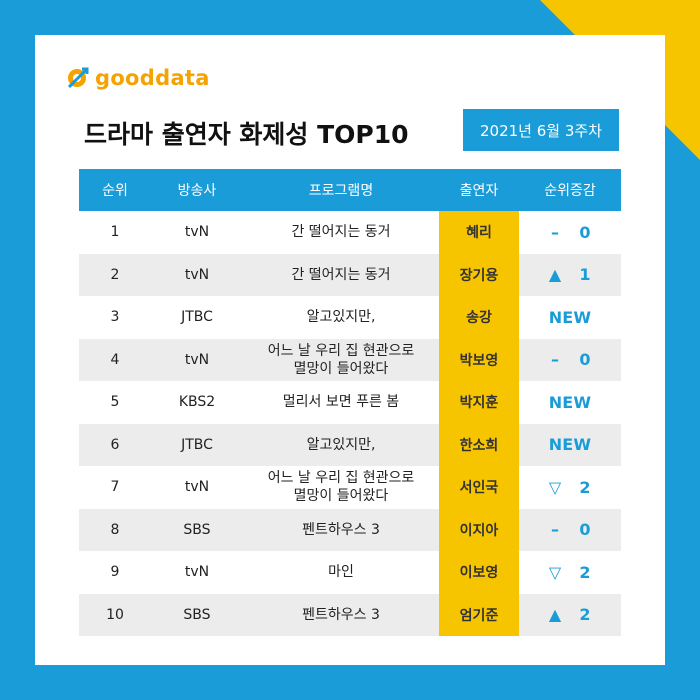  I want to click on gooddata-logo: gooddata, so click(137, 78).